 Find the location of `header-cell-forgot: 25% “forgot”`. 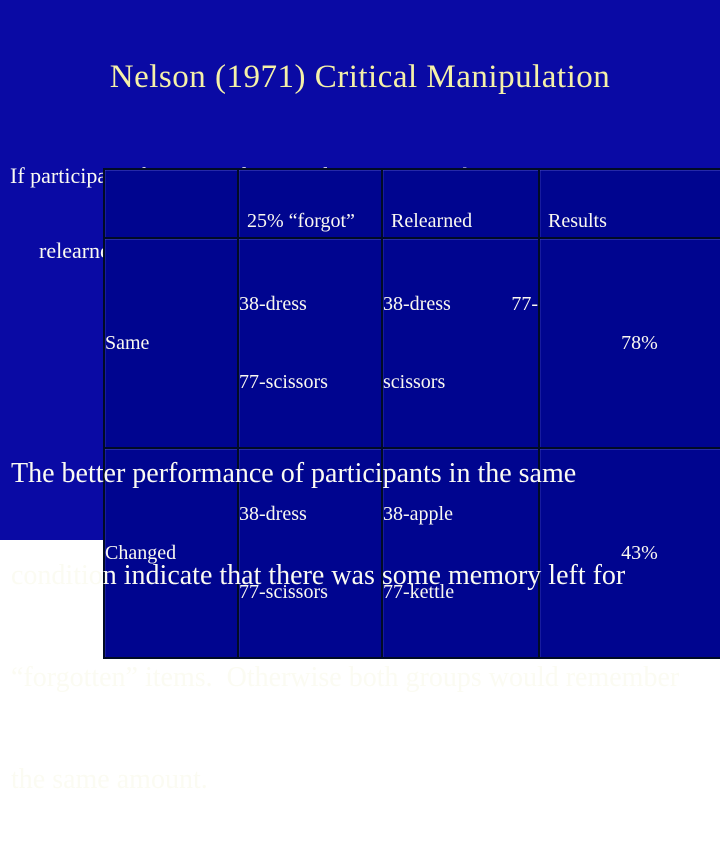

header-cell-forgot: 25% “forgot” is located at coordinates (310, 203).